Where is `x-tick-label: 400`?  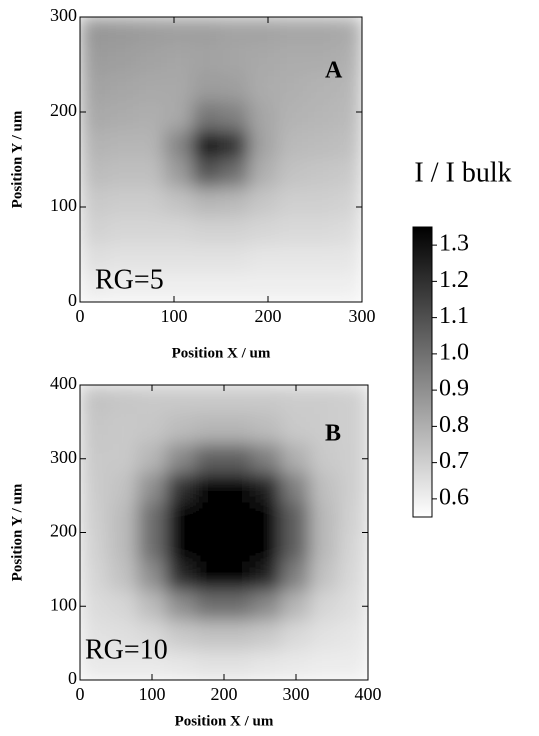 x-tick-label: 400 is located at coordinates (368, 694).